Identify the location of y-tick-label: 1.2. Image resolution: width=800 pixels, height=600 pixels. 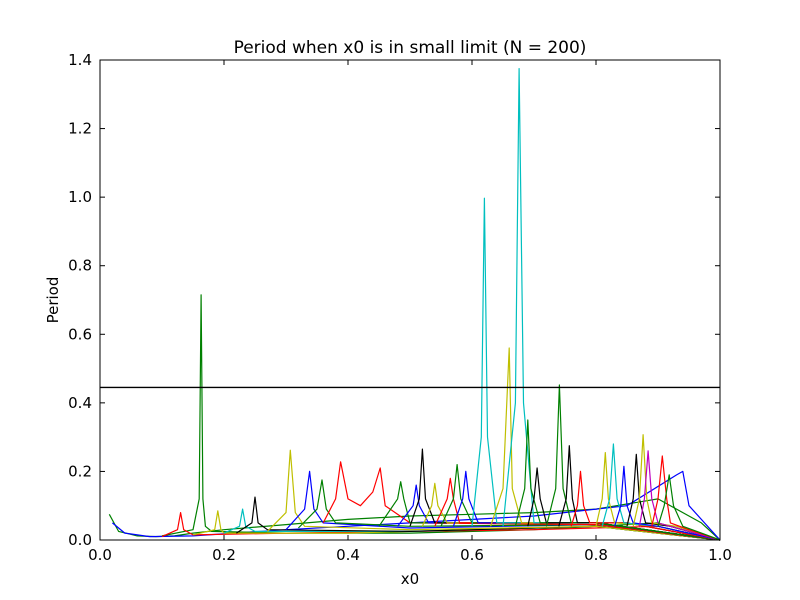
(80, 129).